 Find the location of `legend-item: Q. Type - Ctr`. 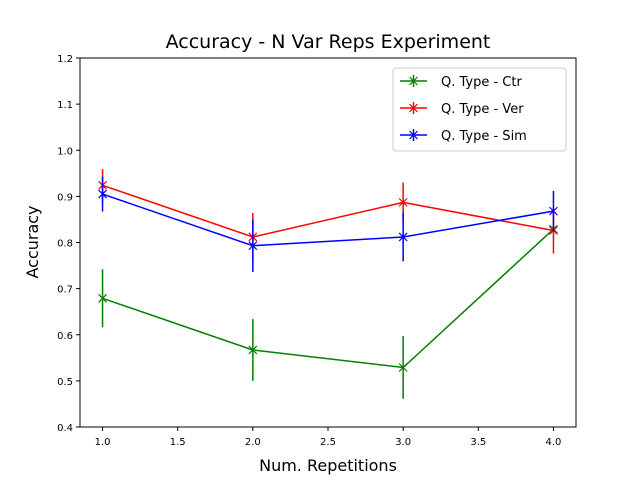

legend-item: Q. Type - Ctr is located at coordinates (461, 82).